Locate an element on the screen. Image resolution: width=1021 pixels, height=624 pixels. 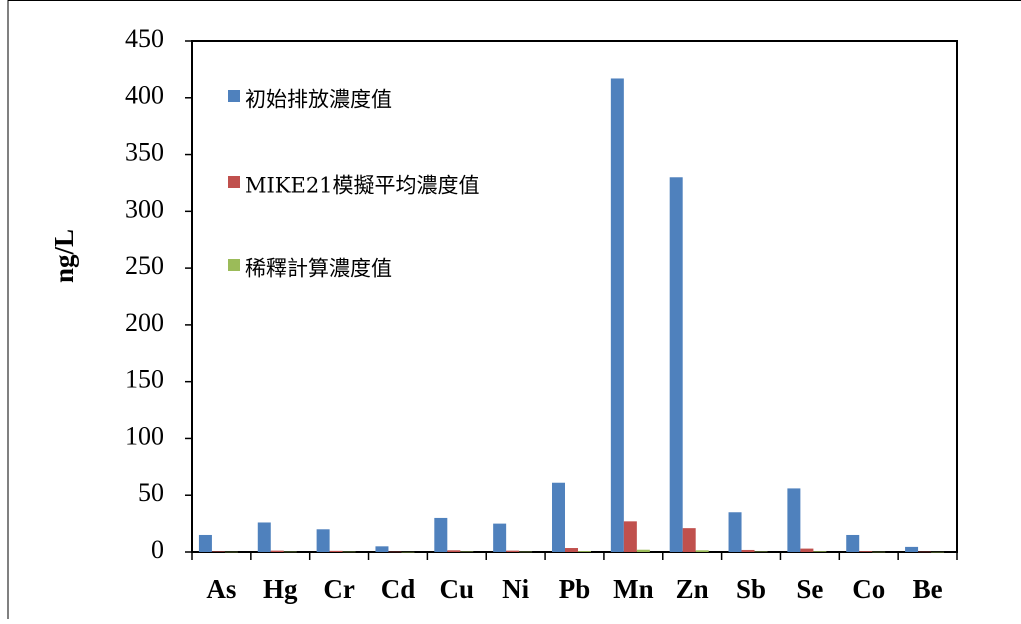
bar-2-mn is located at coordinates (630, 536).